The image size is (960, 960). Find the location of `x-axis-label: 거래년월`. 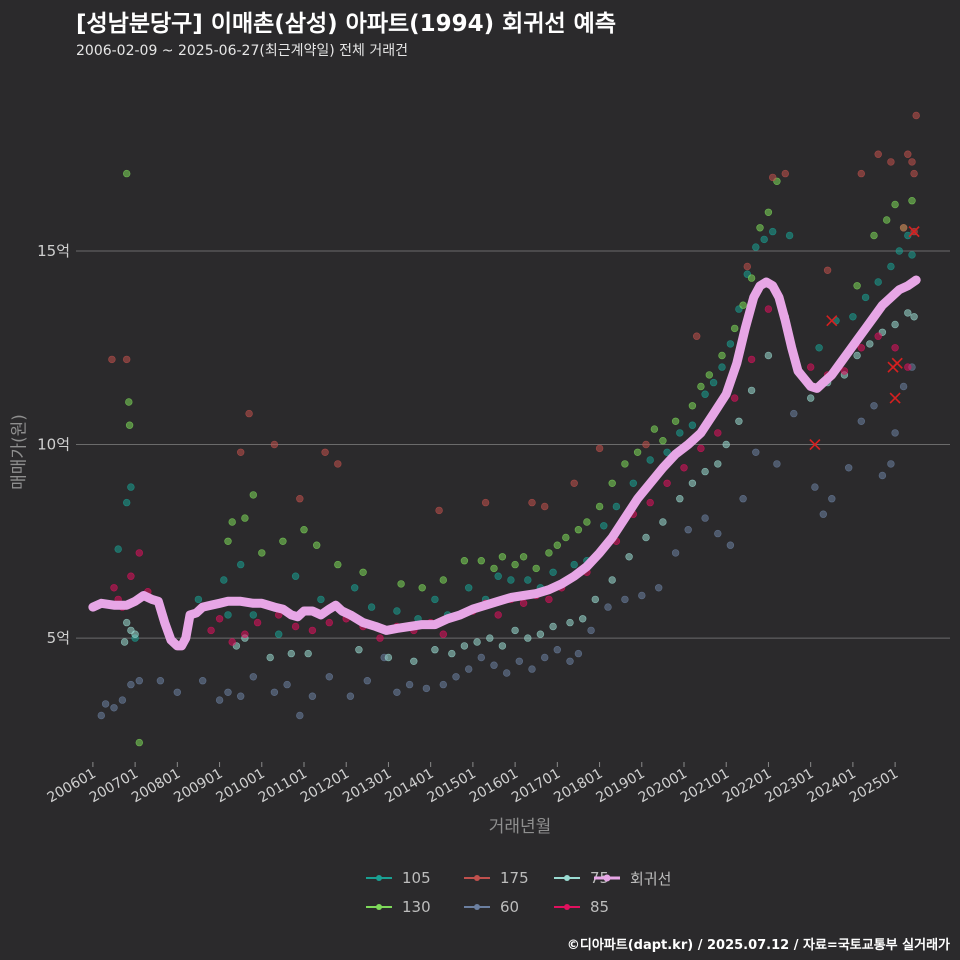

x-axis-label: 거래년월 is located at coordinates (520, 827).